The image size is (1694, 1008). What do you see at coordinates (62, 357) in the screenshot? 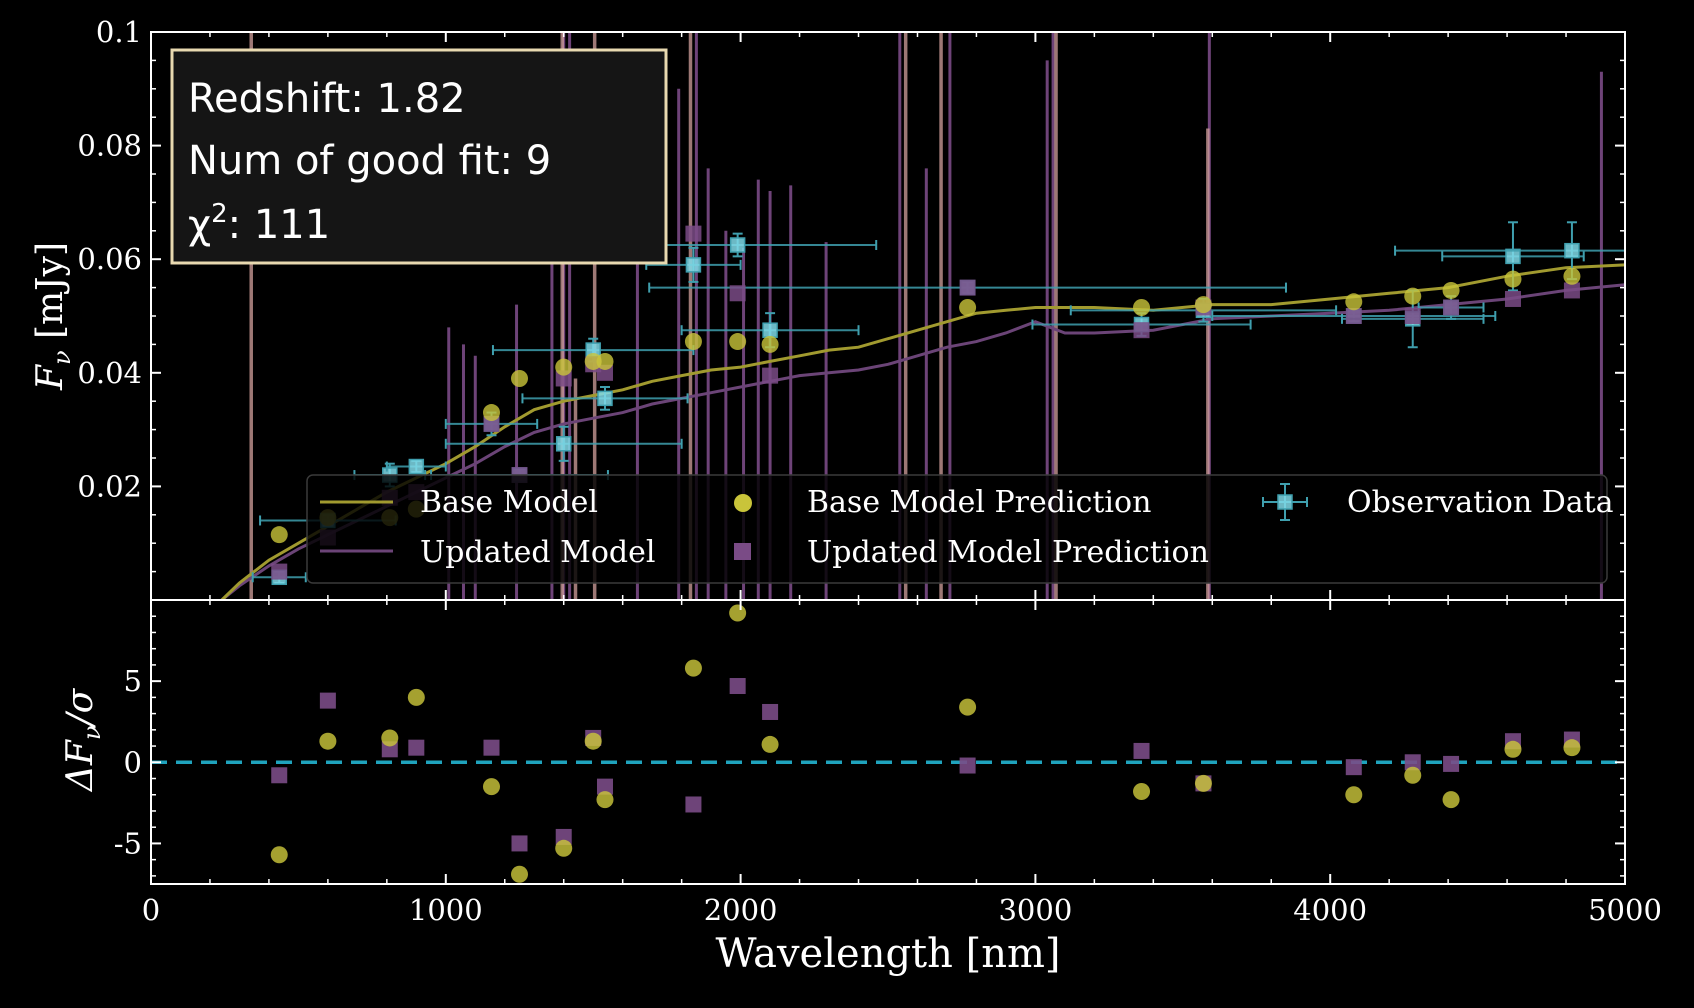
I see `top-ylabel-sub: ν` at bounding box center [62, 357].